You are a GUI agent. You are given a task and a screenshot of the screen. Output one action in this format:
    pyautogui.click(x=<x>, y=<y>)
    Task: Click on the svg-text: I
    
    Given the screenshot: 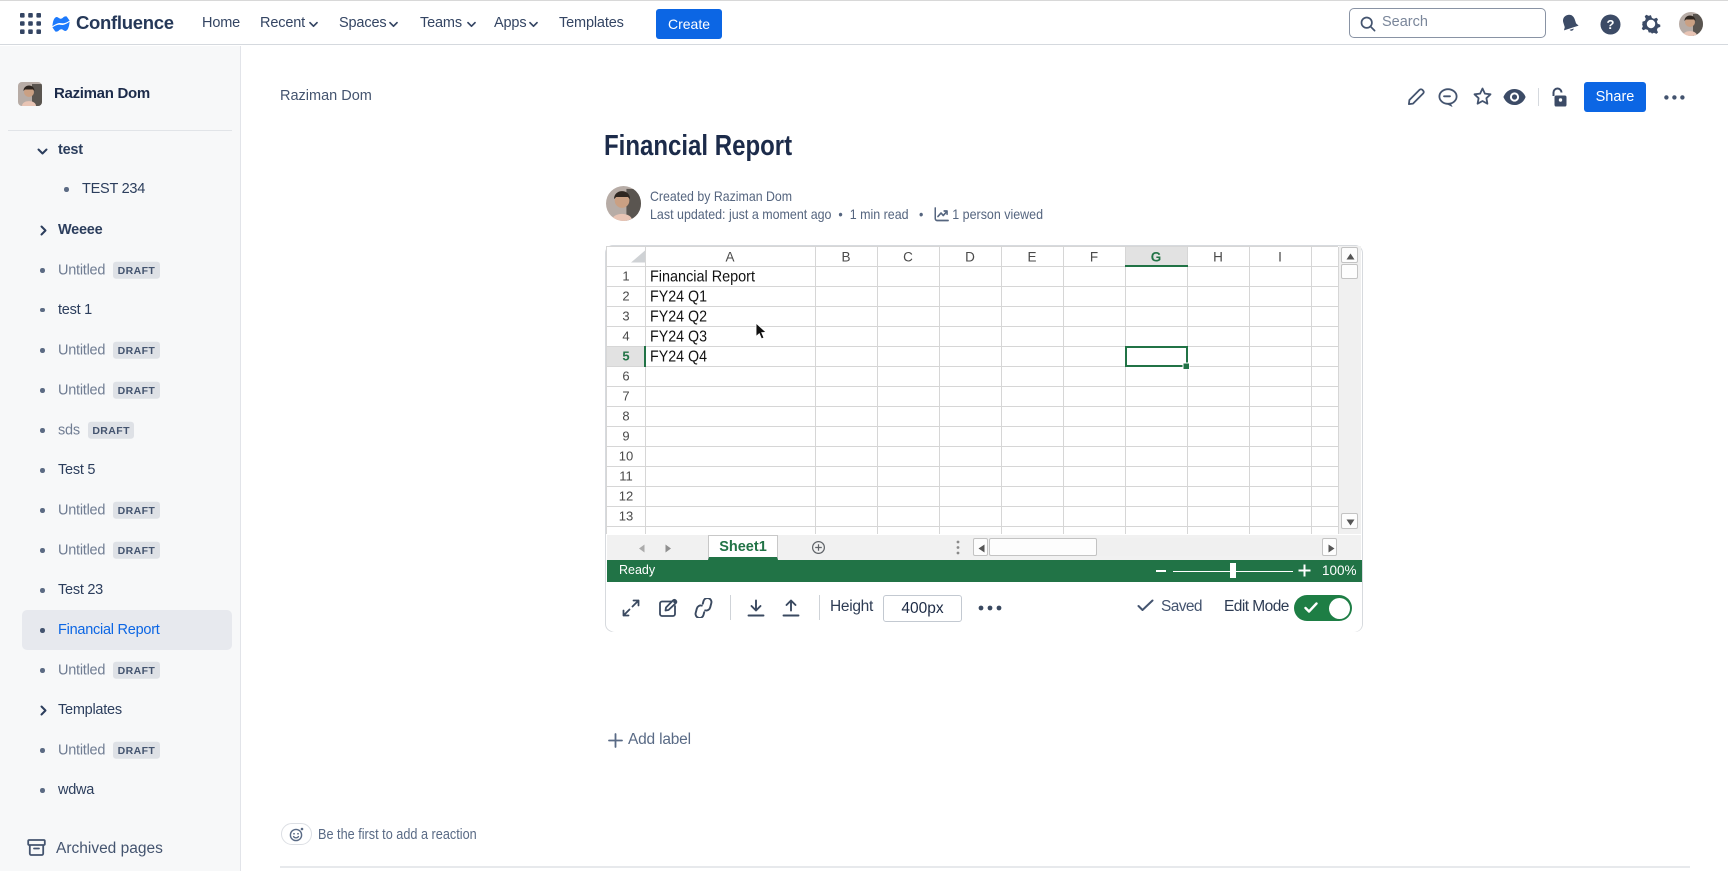 What is the action you would take?
    pyautogui.click(x=1280, y=257)
    